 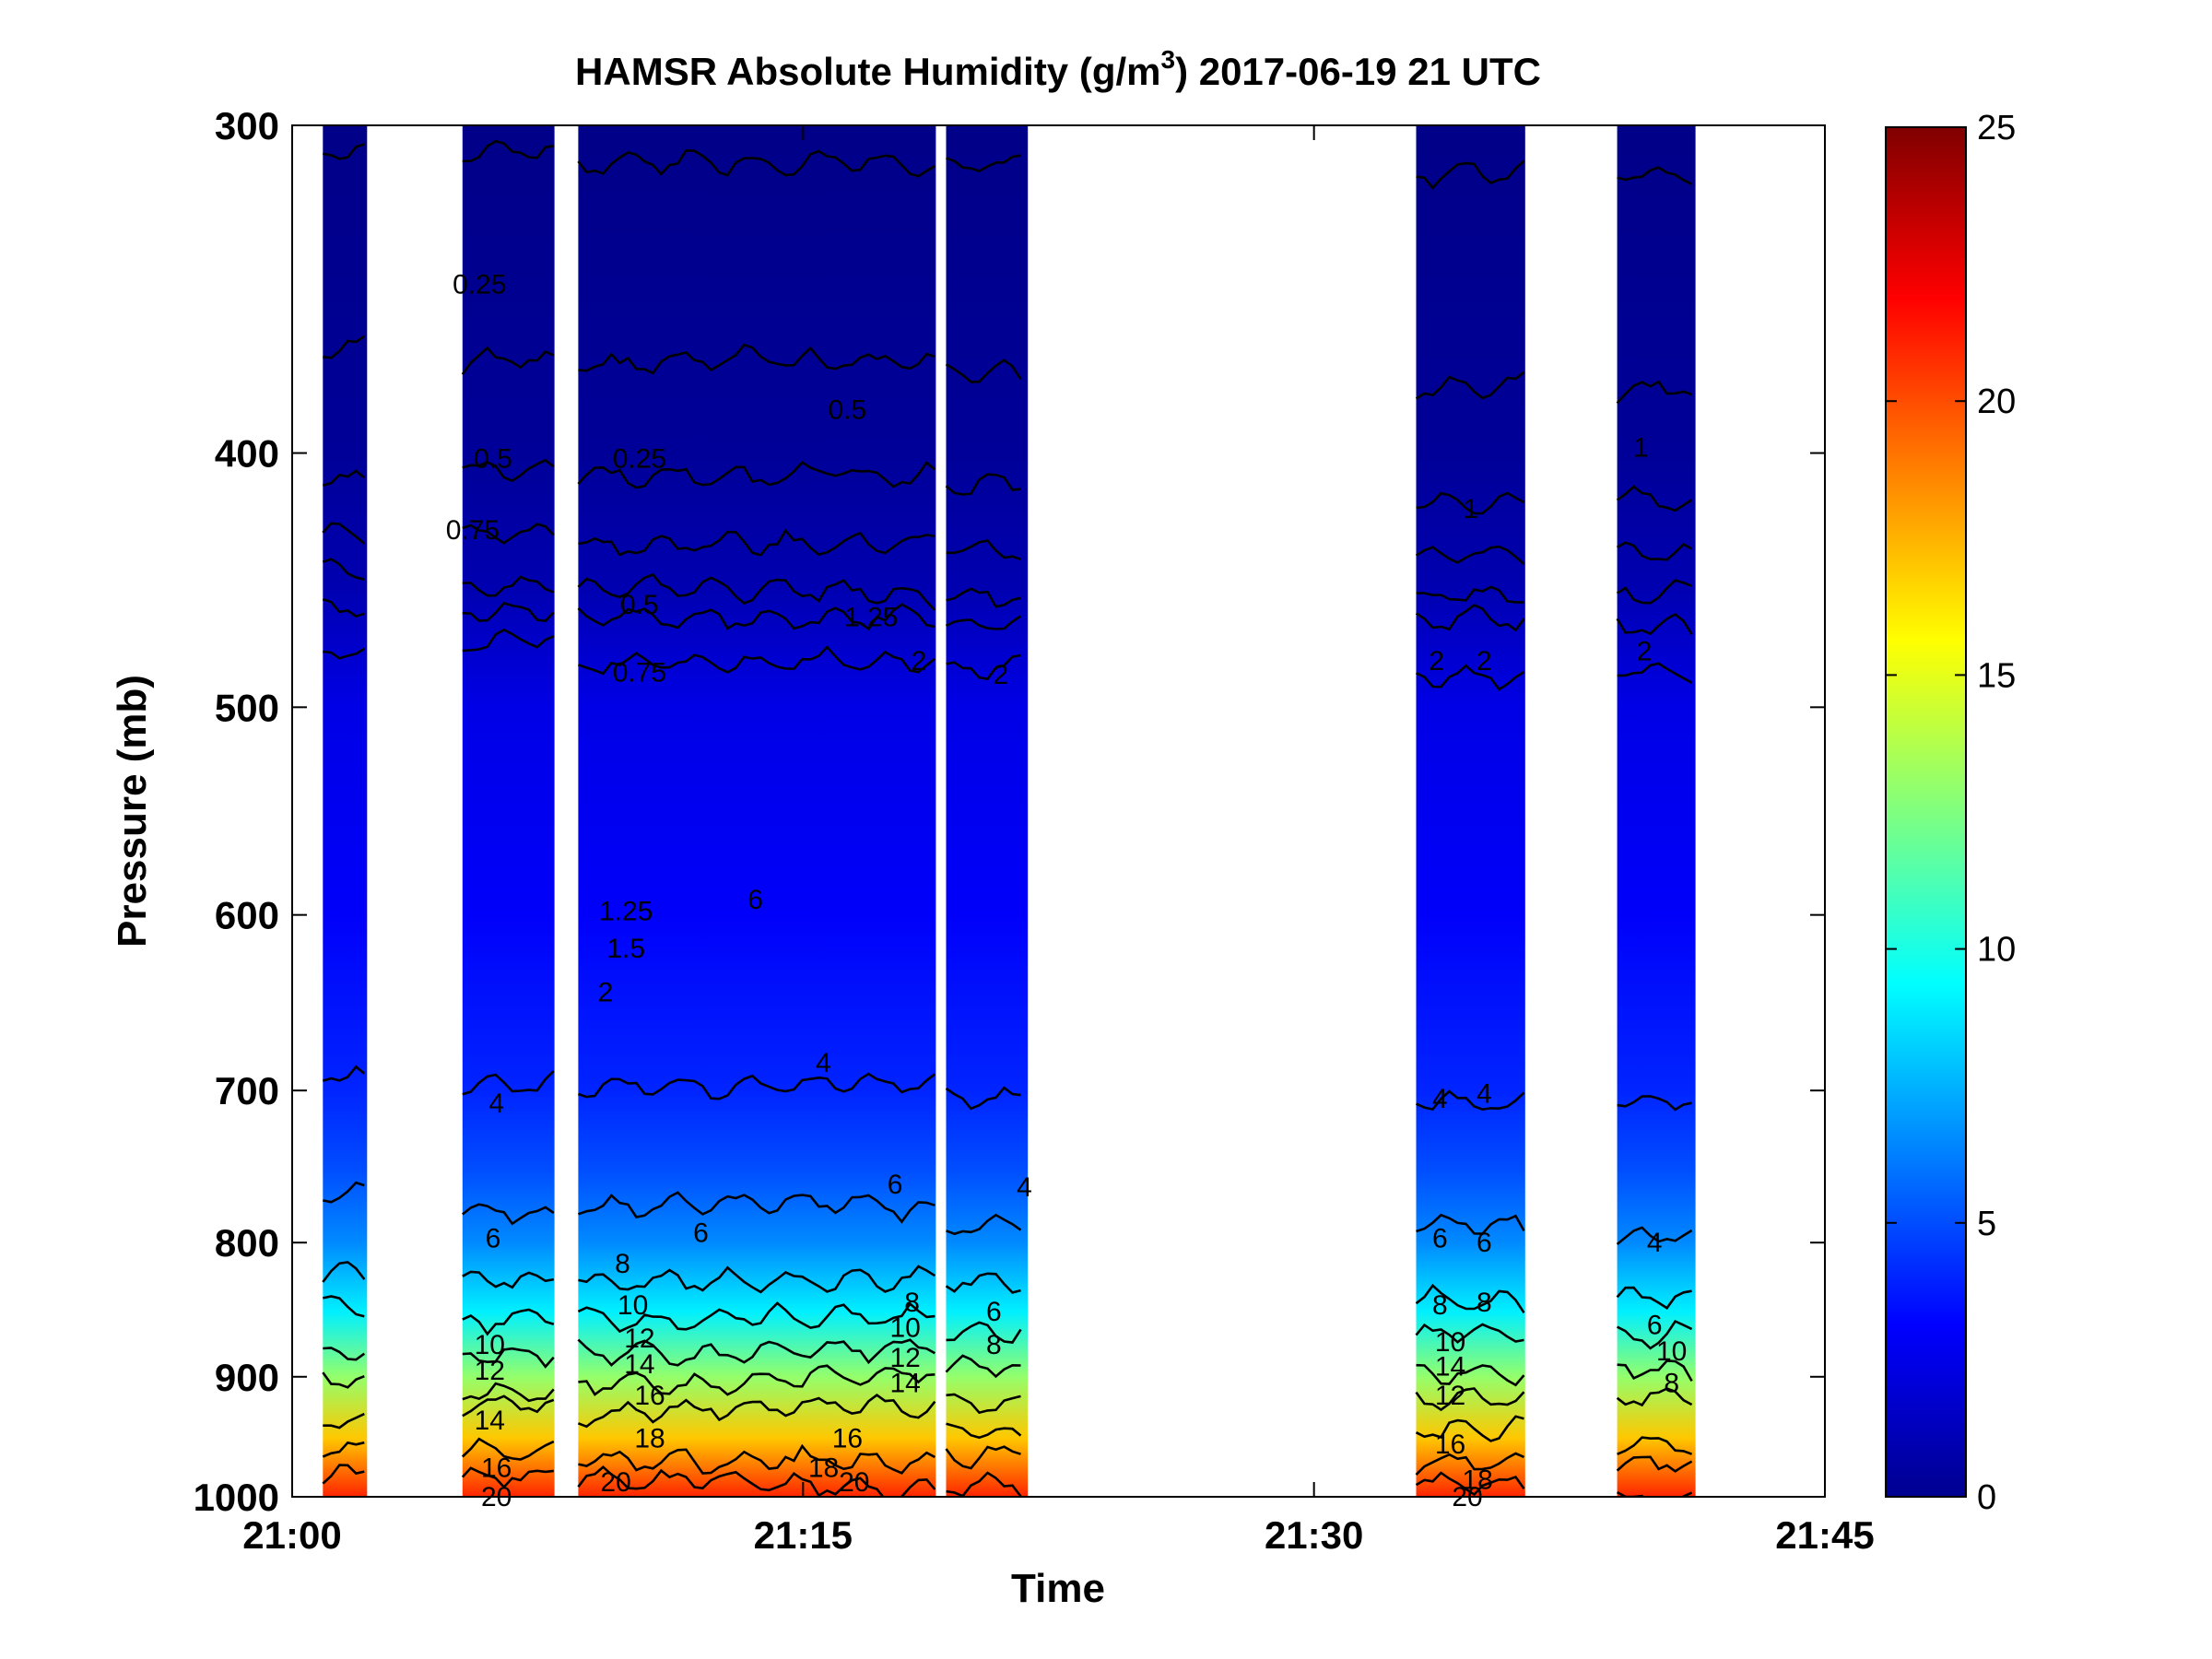 What do you see at coordinates (247, 125) in the screenshot?
I see `y-tick-label: 300` at bounding box center [247, 125].